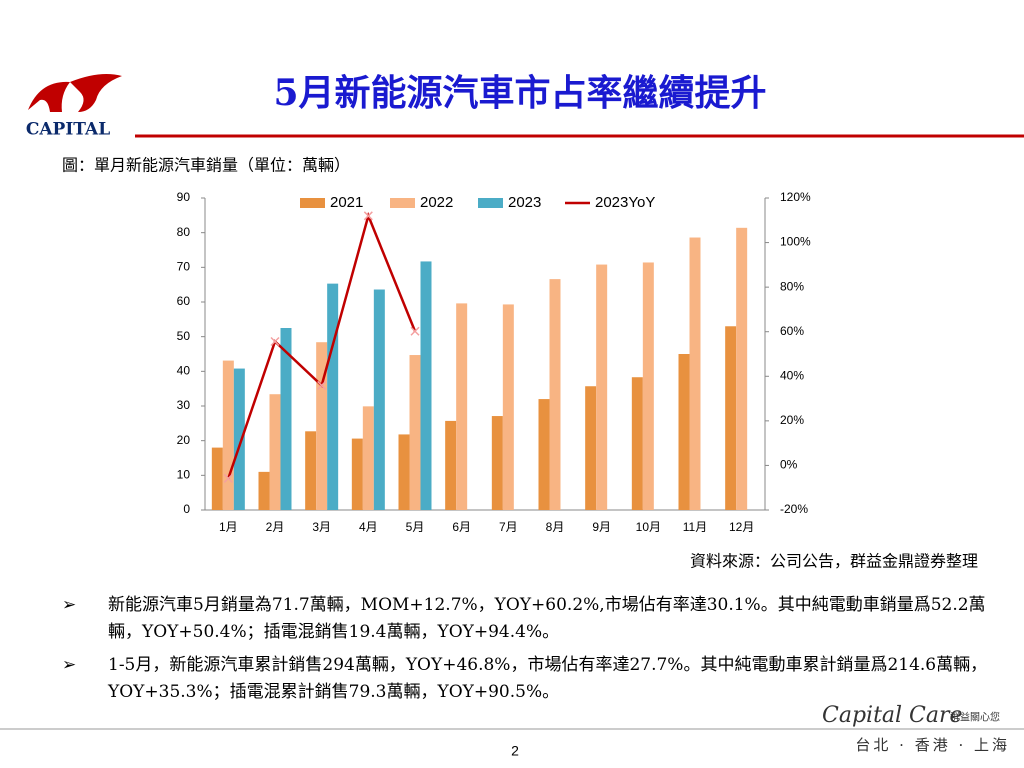 Image resolution: width=1024 pixels, height=768 pixels. Describe the element at coordinates (184, 197) in the screenshot. I see `y-tick-label: 90` at that location.